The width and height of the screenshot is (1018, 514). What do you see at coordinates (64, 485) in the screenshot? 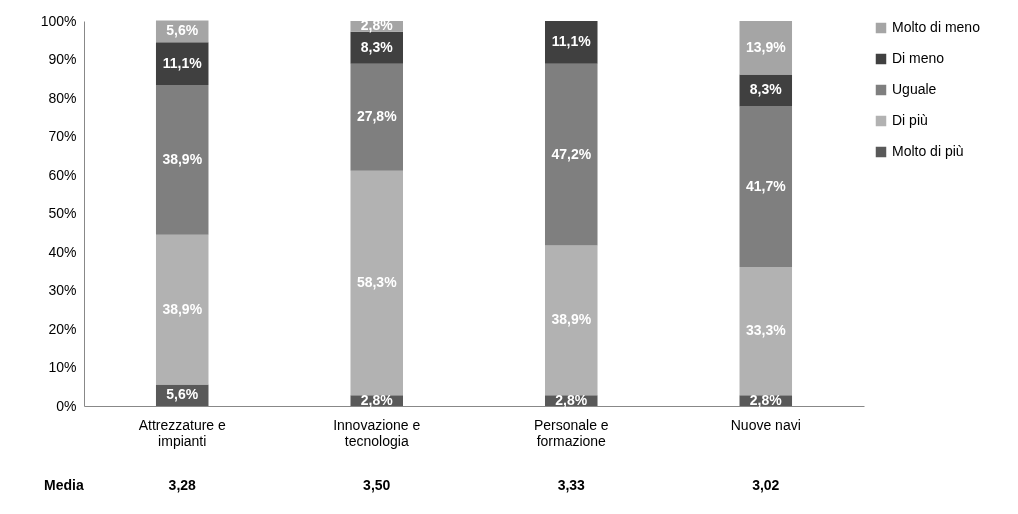
I see `text: Media` at bounding box center [64, 485].